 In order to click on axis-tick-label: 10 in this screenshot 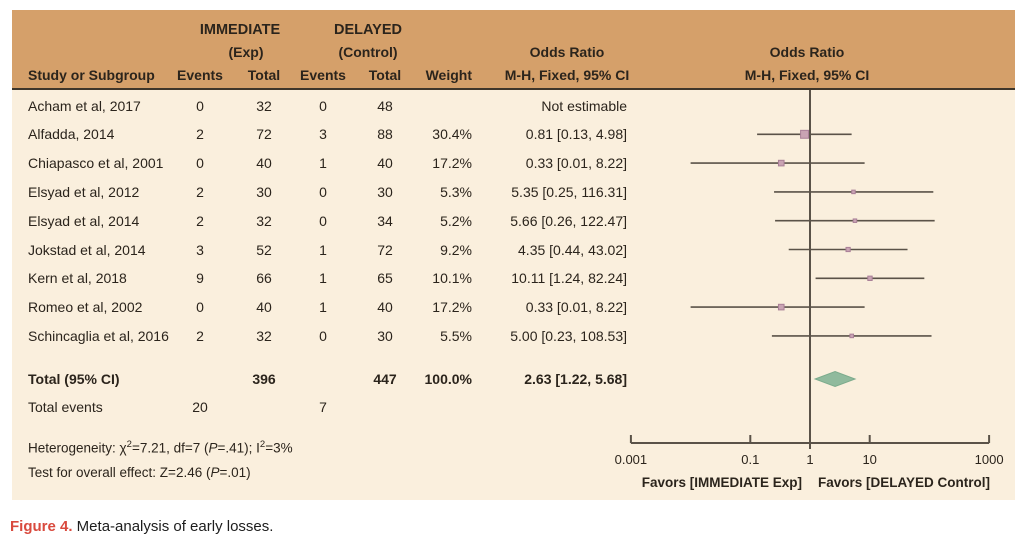, I will do `click(869, 459)`.